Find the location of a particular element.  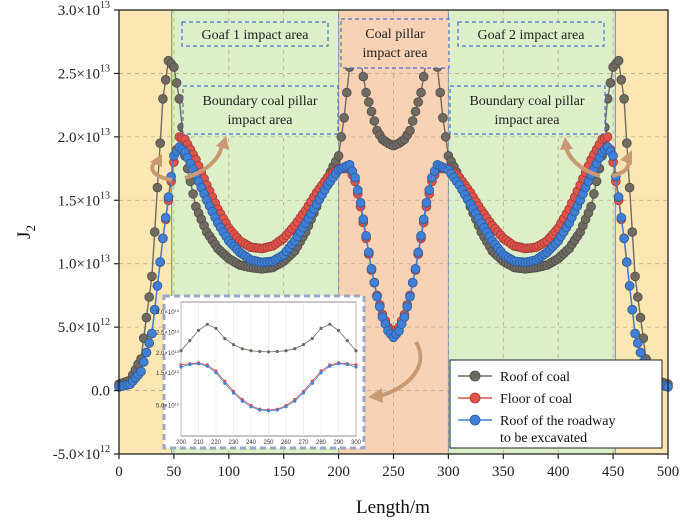

inset-x-tick-label-7: 270 is located at coordinates (303, 443).